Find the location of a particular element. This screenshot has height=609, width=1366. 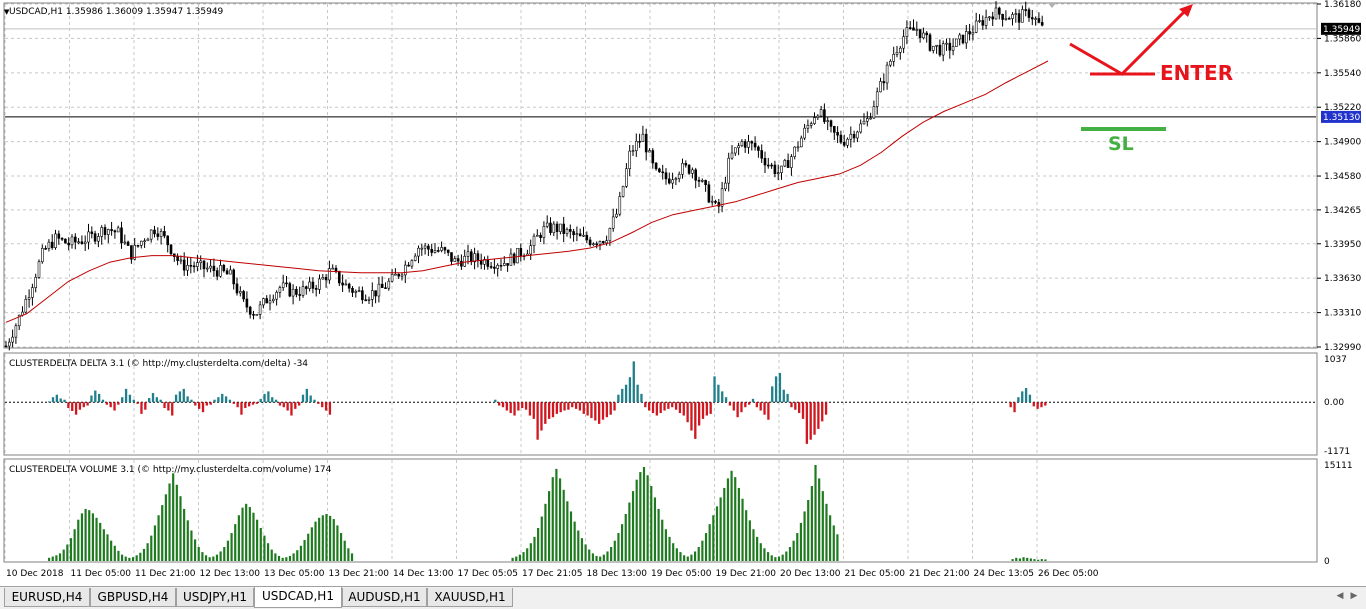

tab-usdjpy-h1: USDJPY,H1 is located at coordinates (215, 597).